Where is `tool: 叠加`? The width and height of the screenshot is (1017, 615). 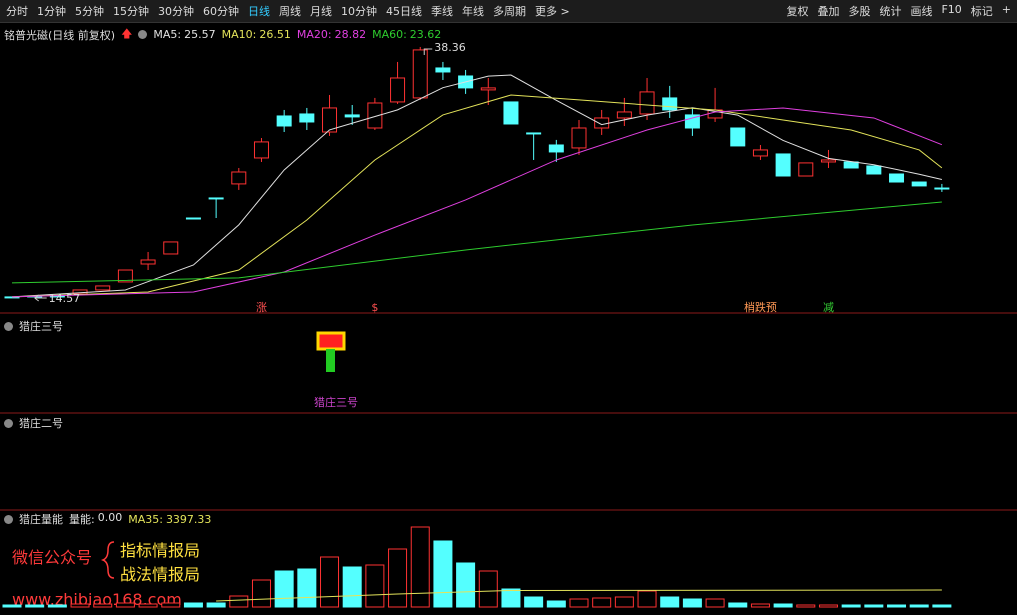 tool: 叠加 is located at coordinates (828, 11).